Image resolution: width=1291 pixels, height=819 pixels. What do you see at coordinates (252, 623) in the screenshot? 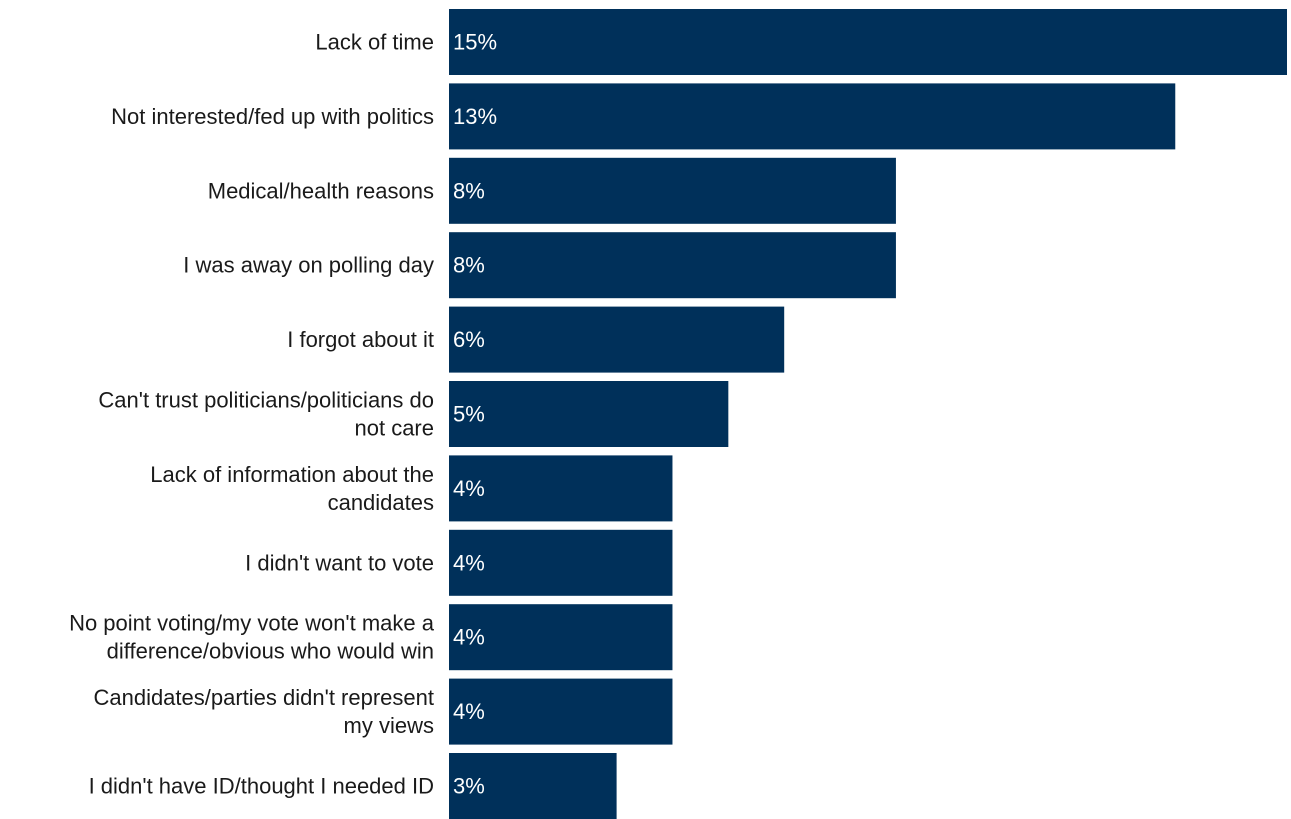
I see `category-label-line: No point voting/my vote won't make a` at bounding box center [252, 623].